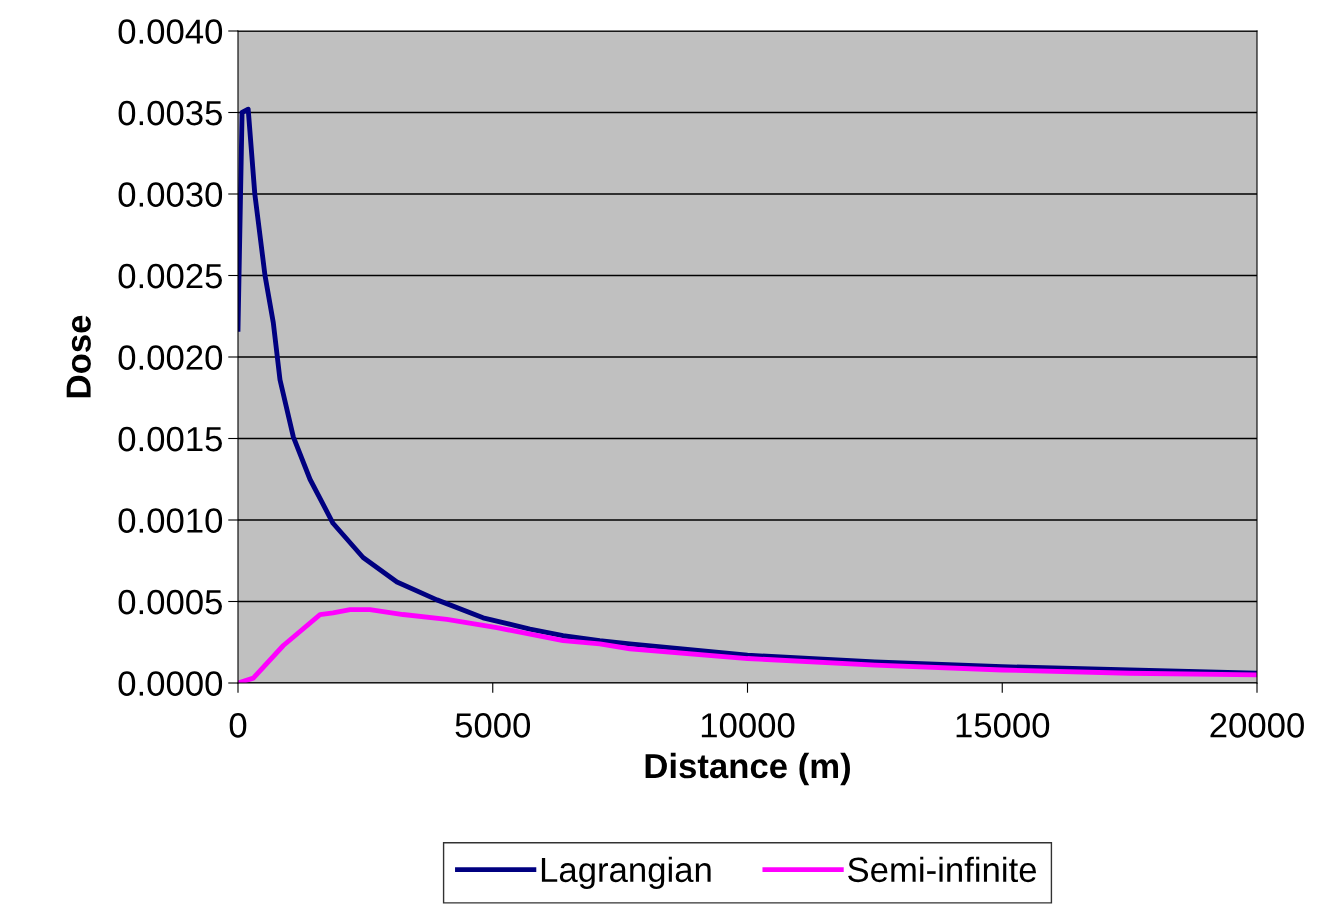 This screenshot has width=1321, height=909. What do you see at coordinates (170, 276) in the screenshot?
I see `y-tick-label: 0.0025` at bounding box center [170, 276].